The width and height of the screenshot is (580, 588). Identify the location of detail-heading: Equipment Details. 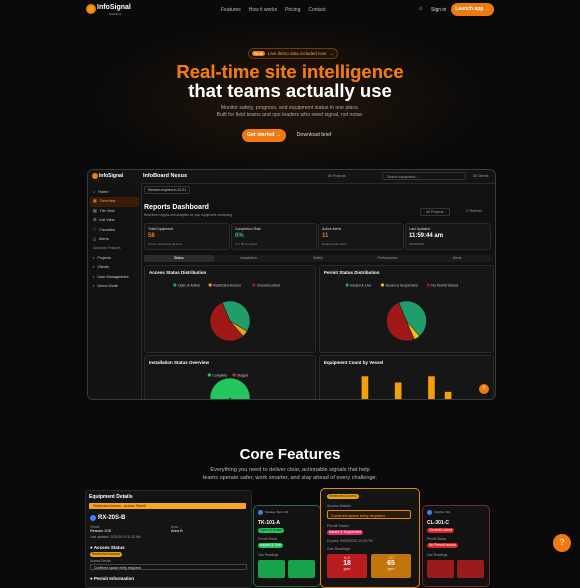
(111, 497).